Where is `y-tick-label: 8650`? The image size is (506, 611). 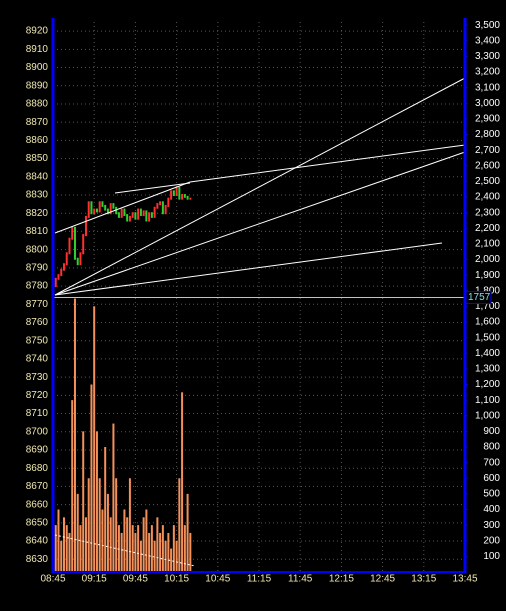
y-tick-label: 8650 is located at coordinates (37, 522).